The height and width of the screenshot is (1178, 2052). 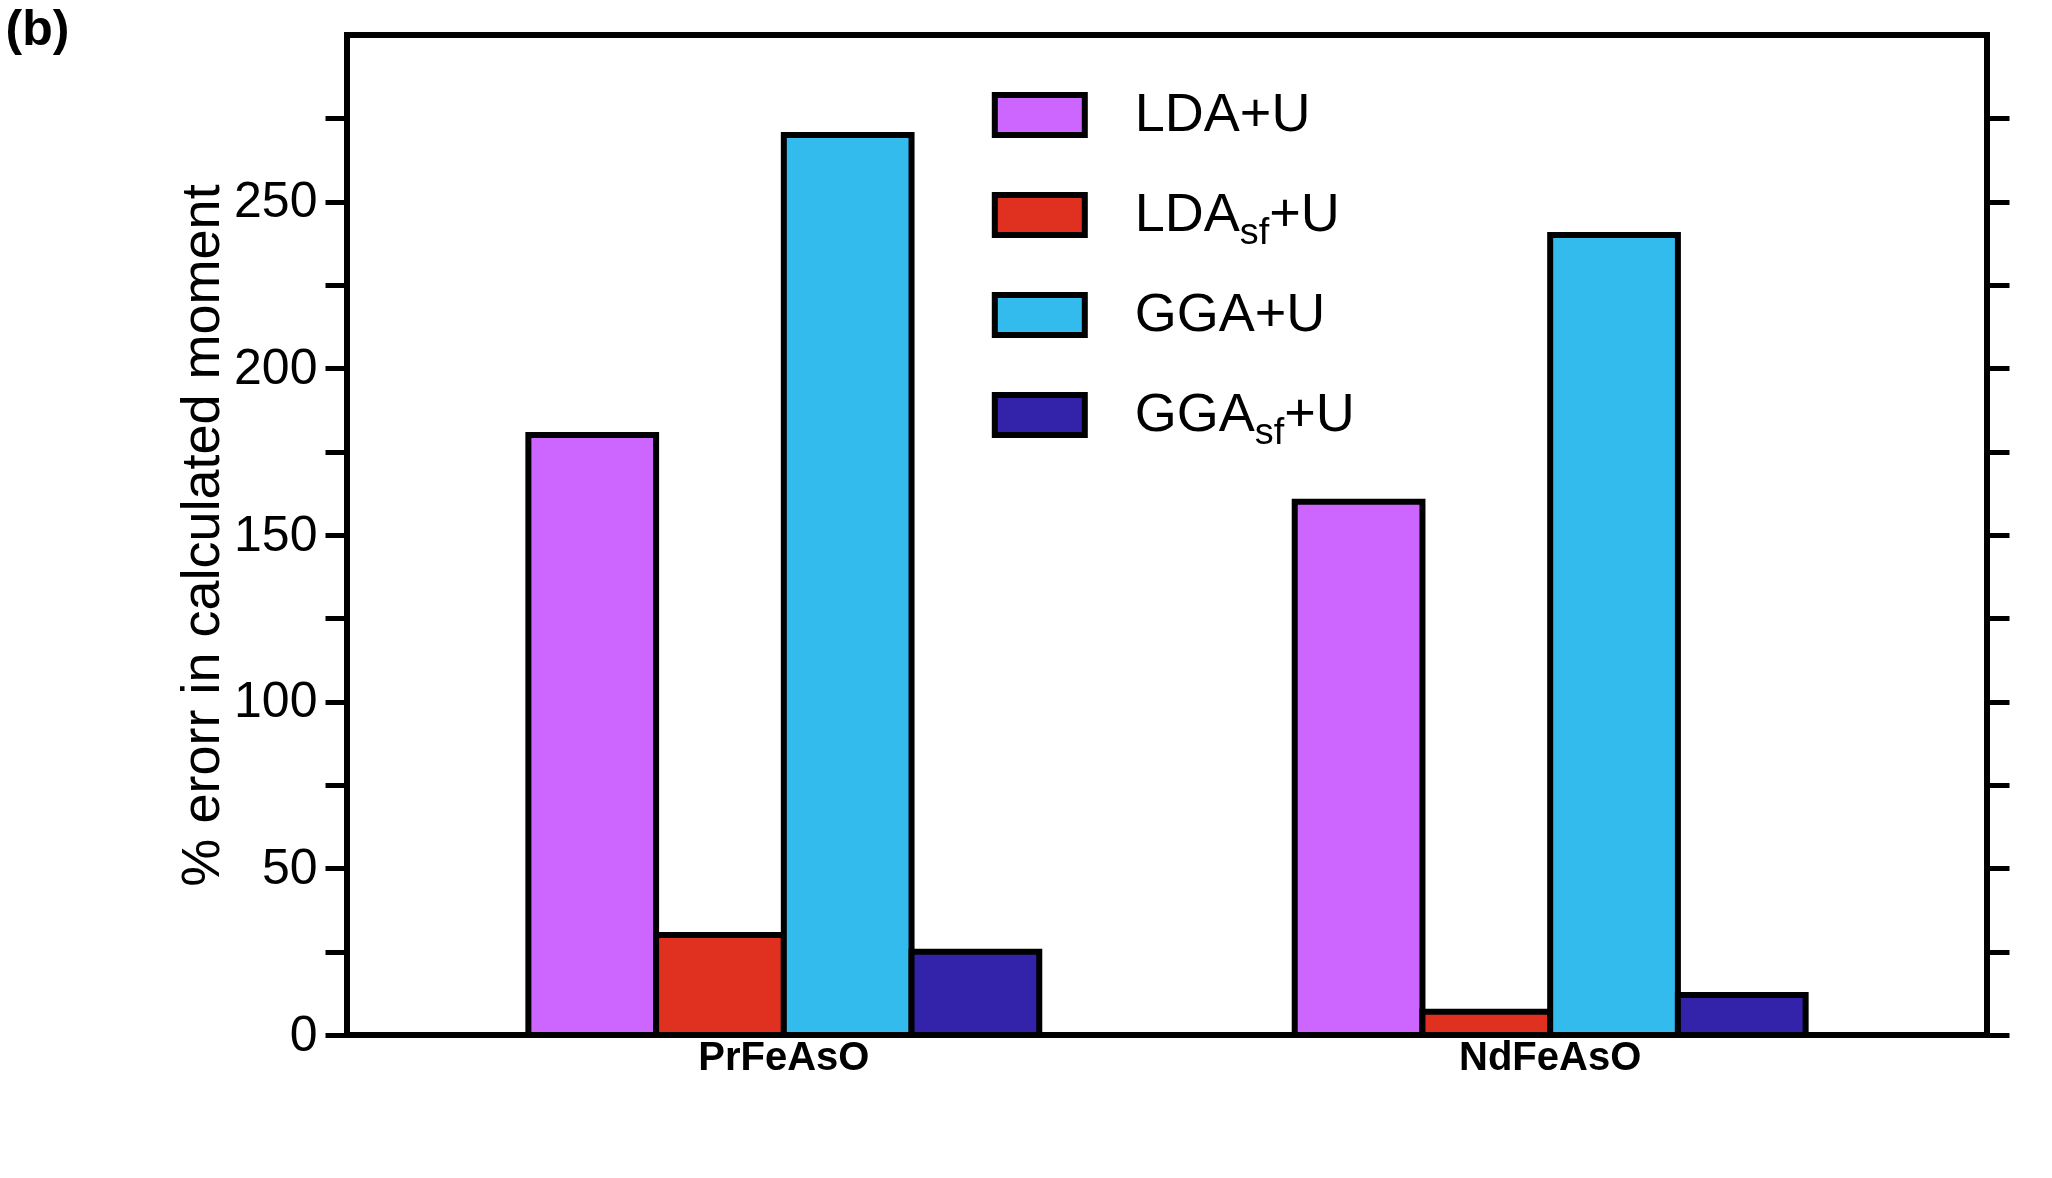 I want to click on y-tick-label: 50, so click(x=289, y=866).